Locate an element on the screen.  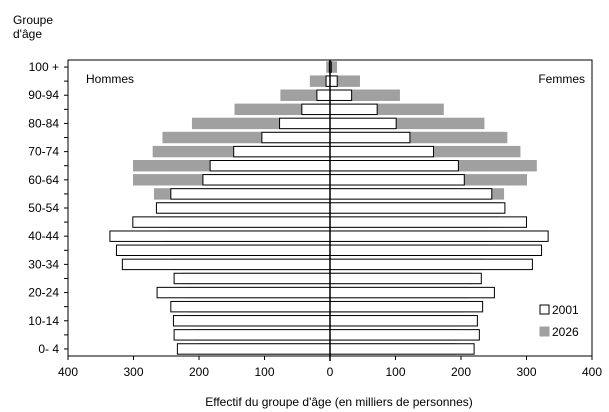
y-tick-label: 0- 4 is located at coordinates (48, 349).